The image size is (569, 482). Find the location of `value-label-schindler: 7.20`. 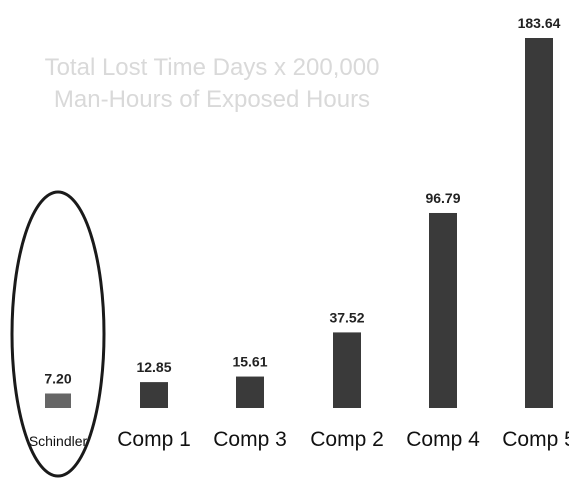

value-label-schindler: 7.20 is located at coordinates (57, 378).